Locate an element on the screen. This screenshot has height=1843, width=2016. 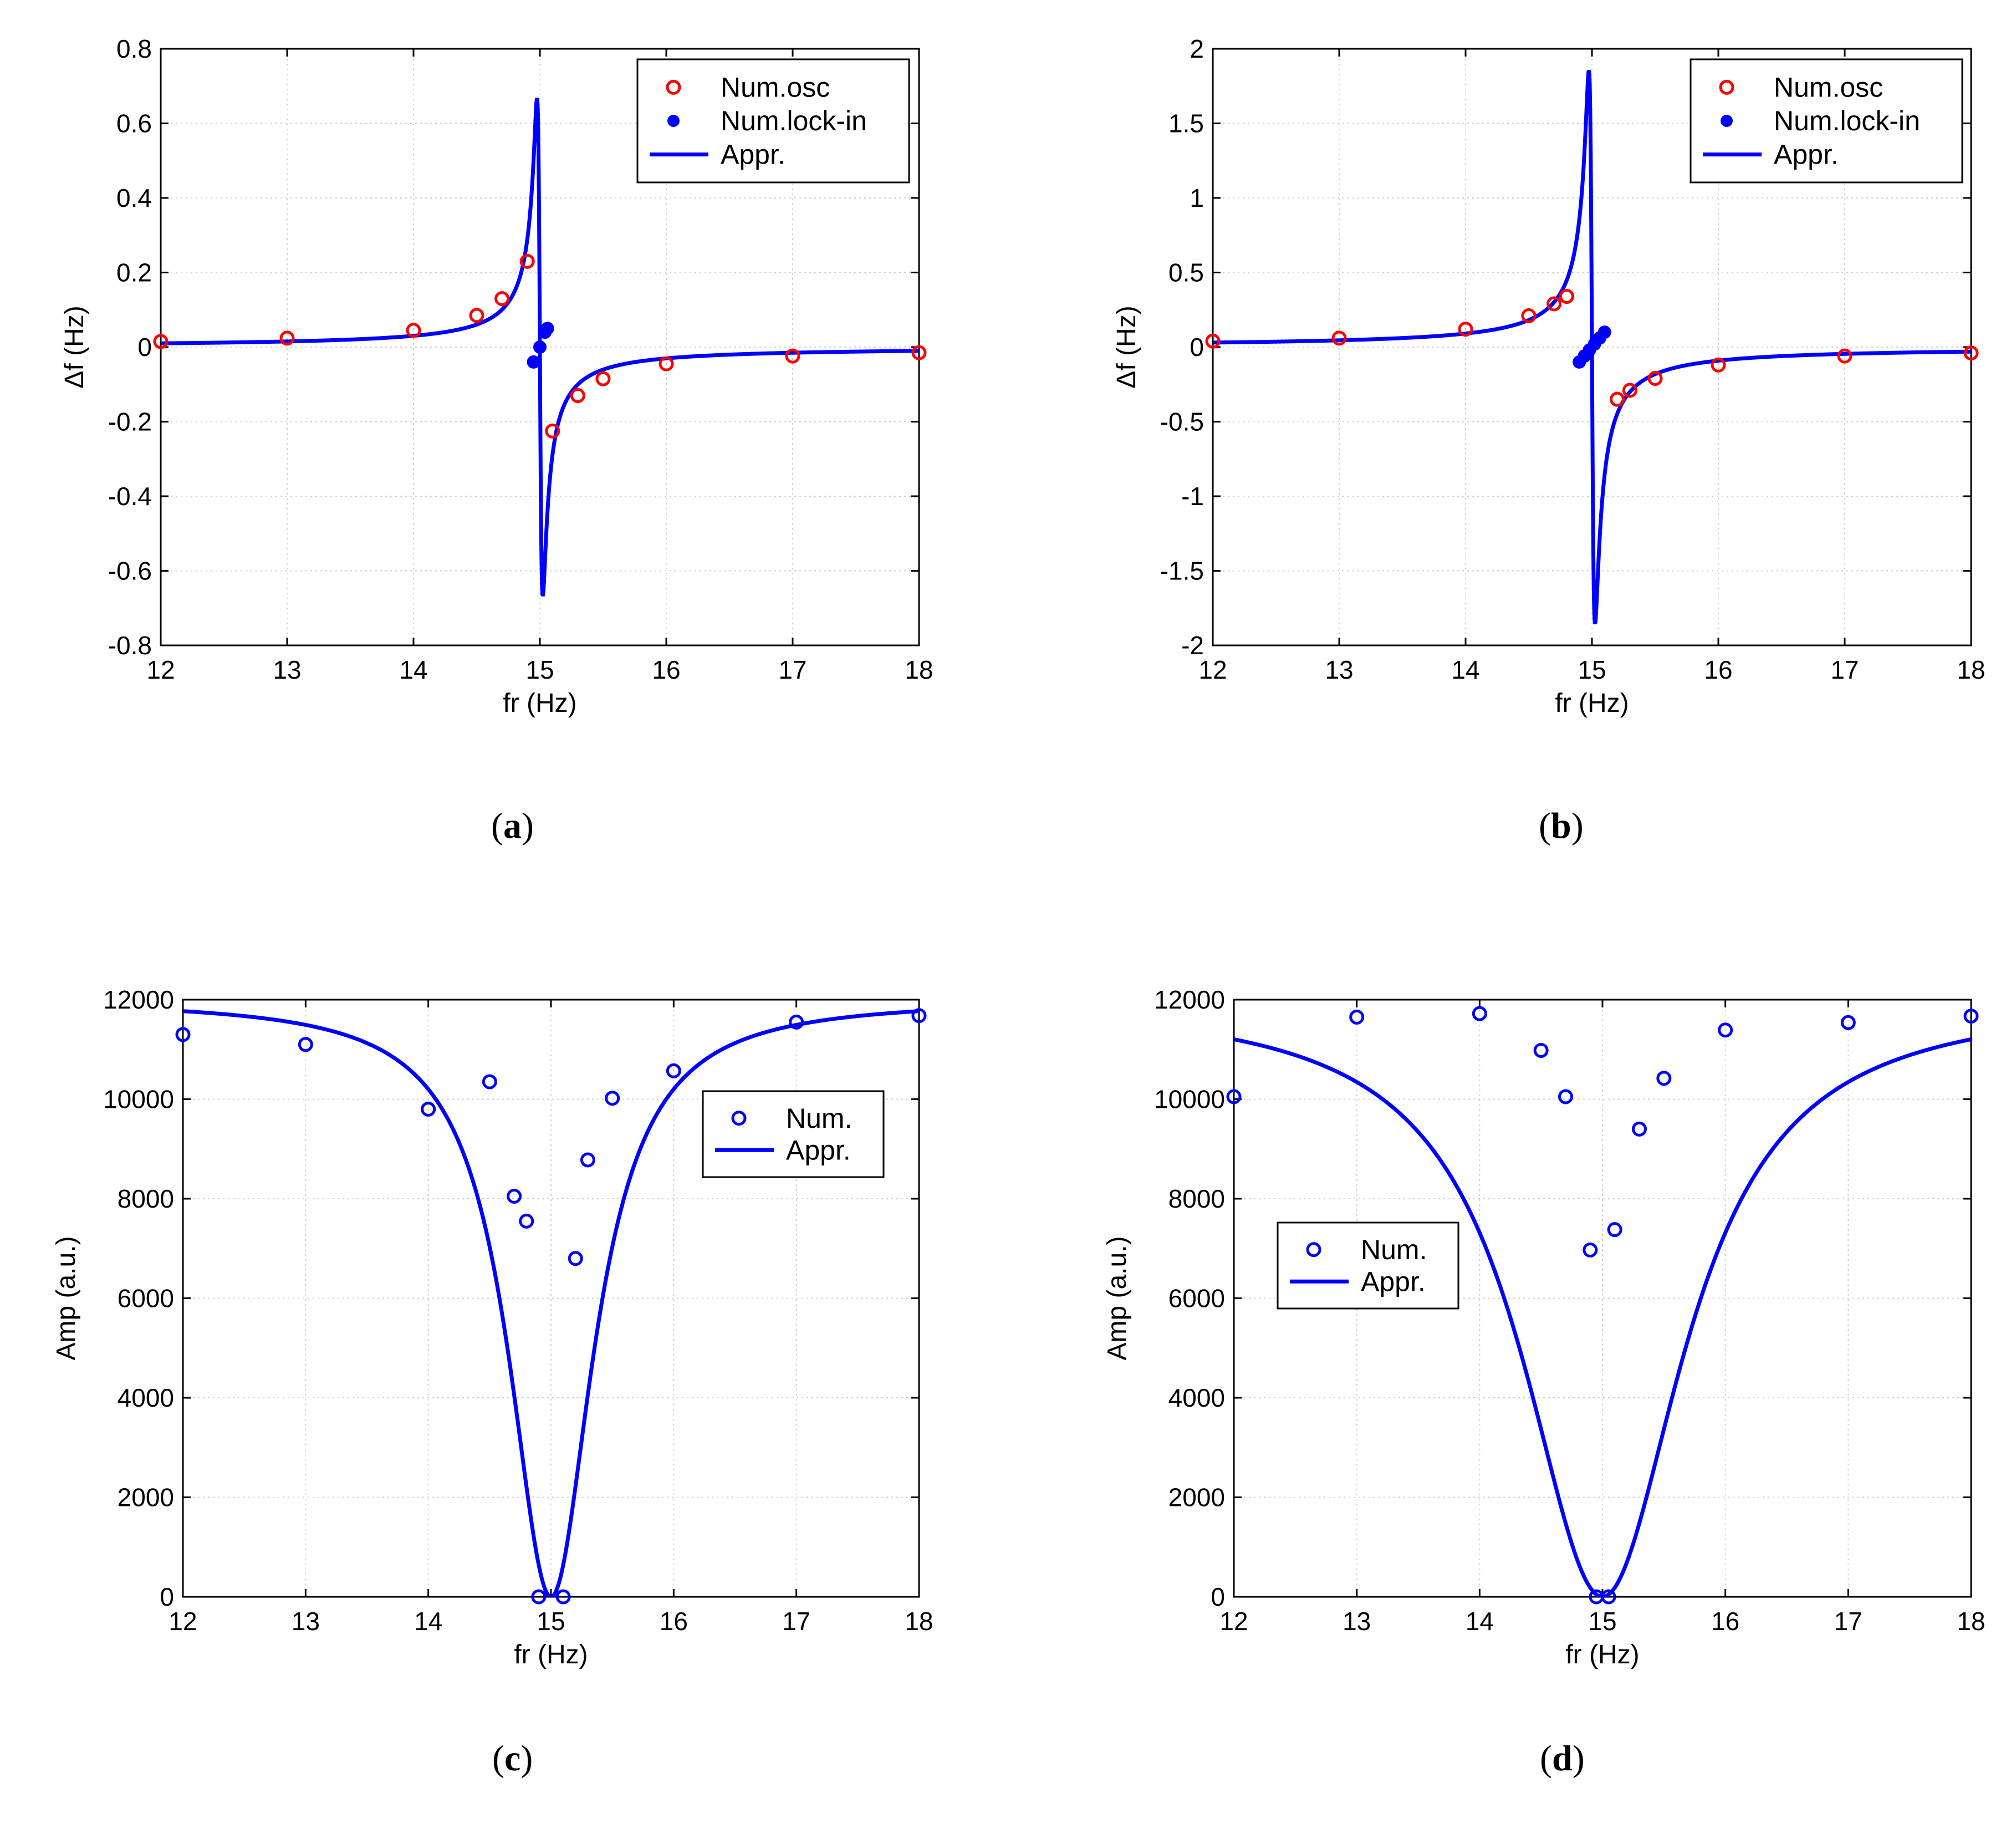
y-tick-label: 6000 is located at coordinates (146, 1298).